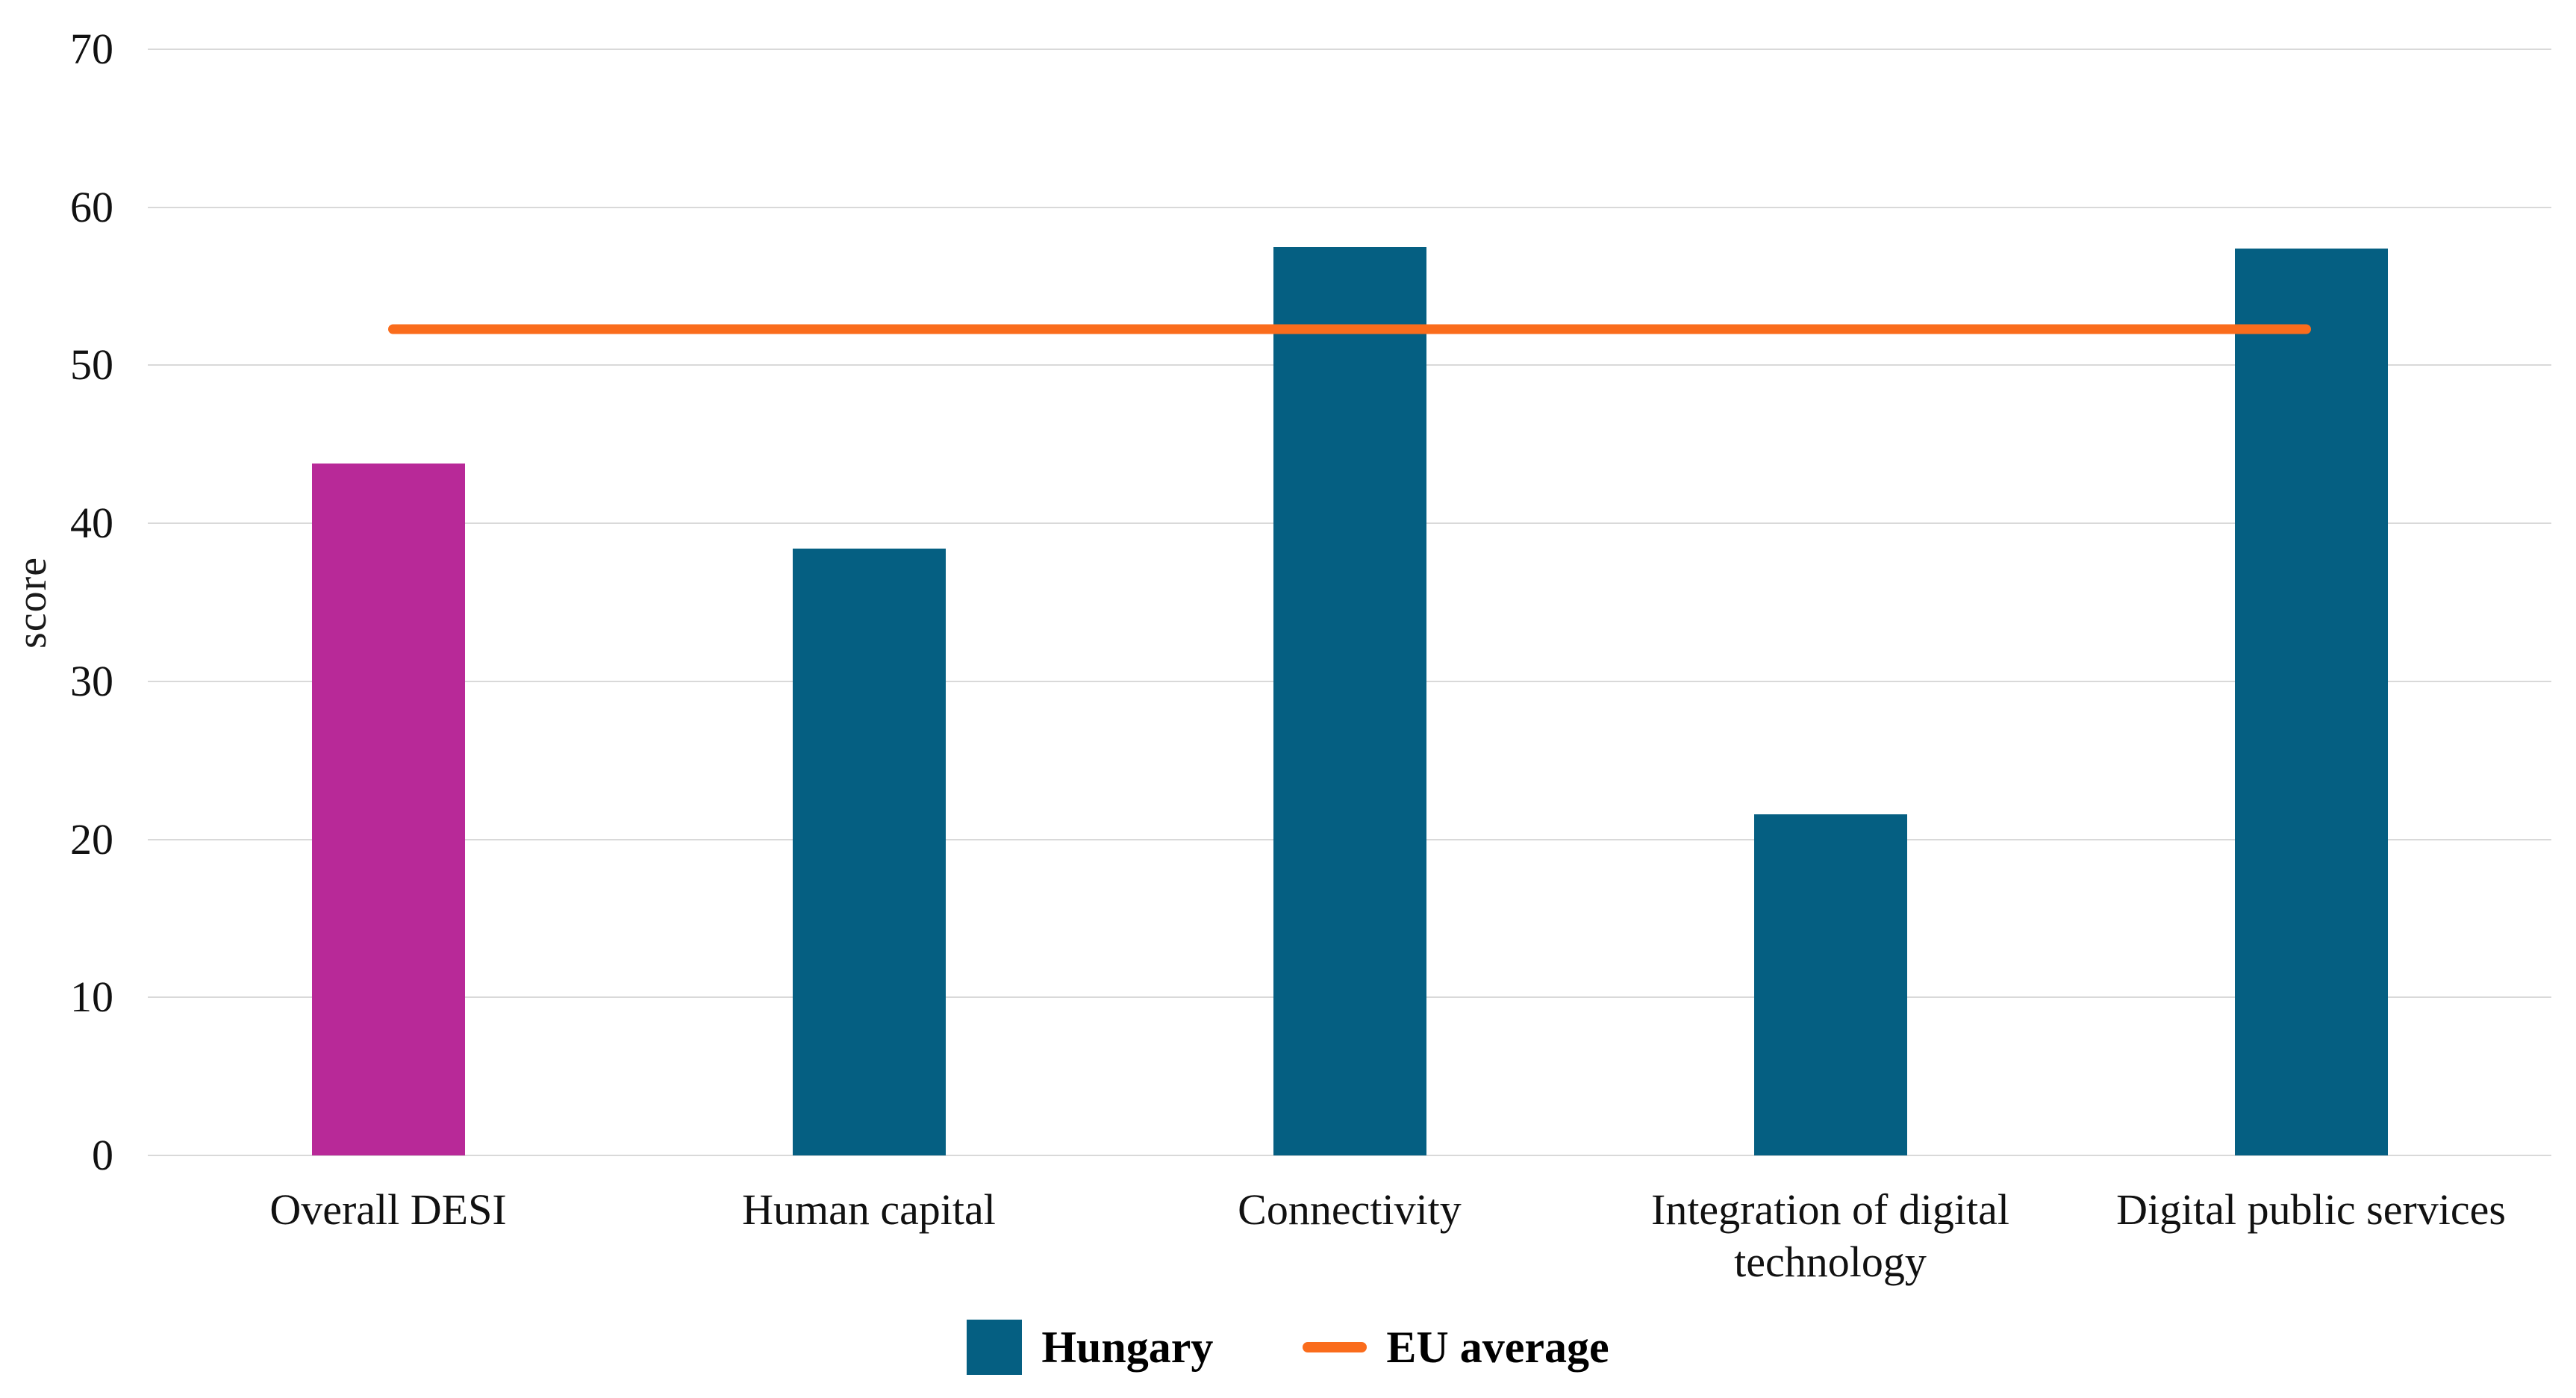 The image size is (2576, 1398). Describe the element at coordinates (1288, 1347) in the screenshot. I see `legend: Hungary EU average` at that location.